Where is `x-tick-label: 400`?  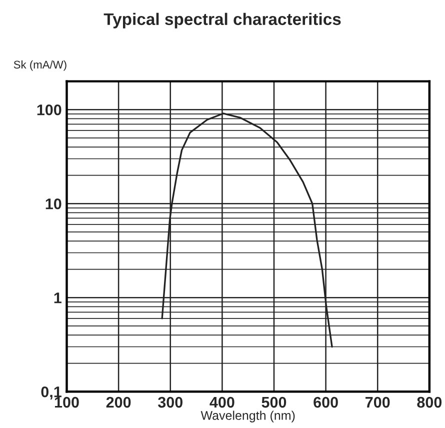 x-tick-label: 400 is located at coordinates (222, 402).